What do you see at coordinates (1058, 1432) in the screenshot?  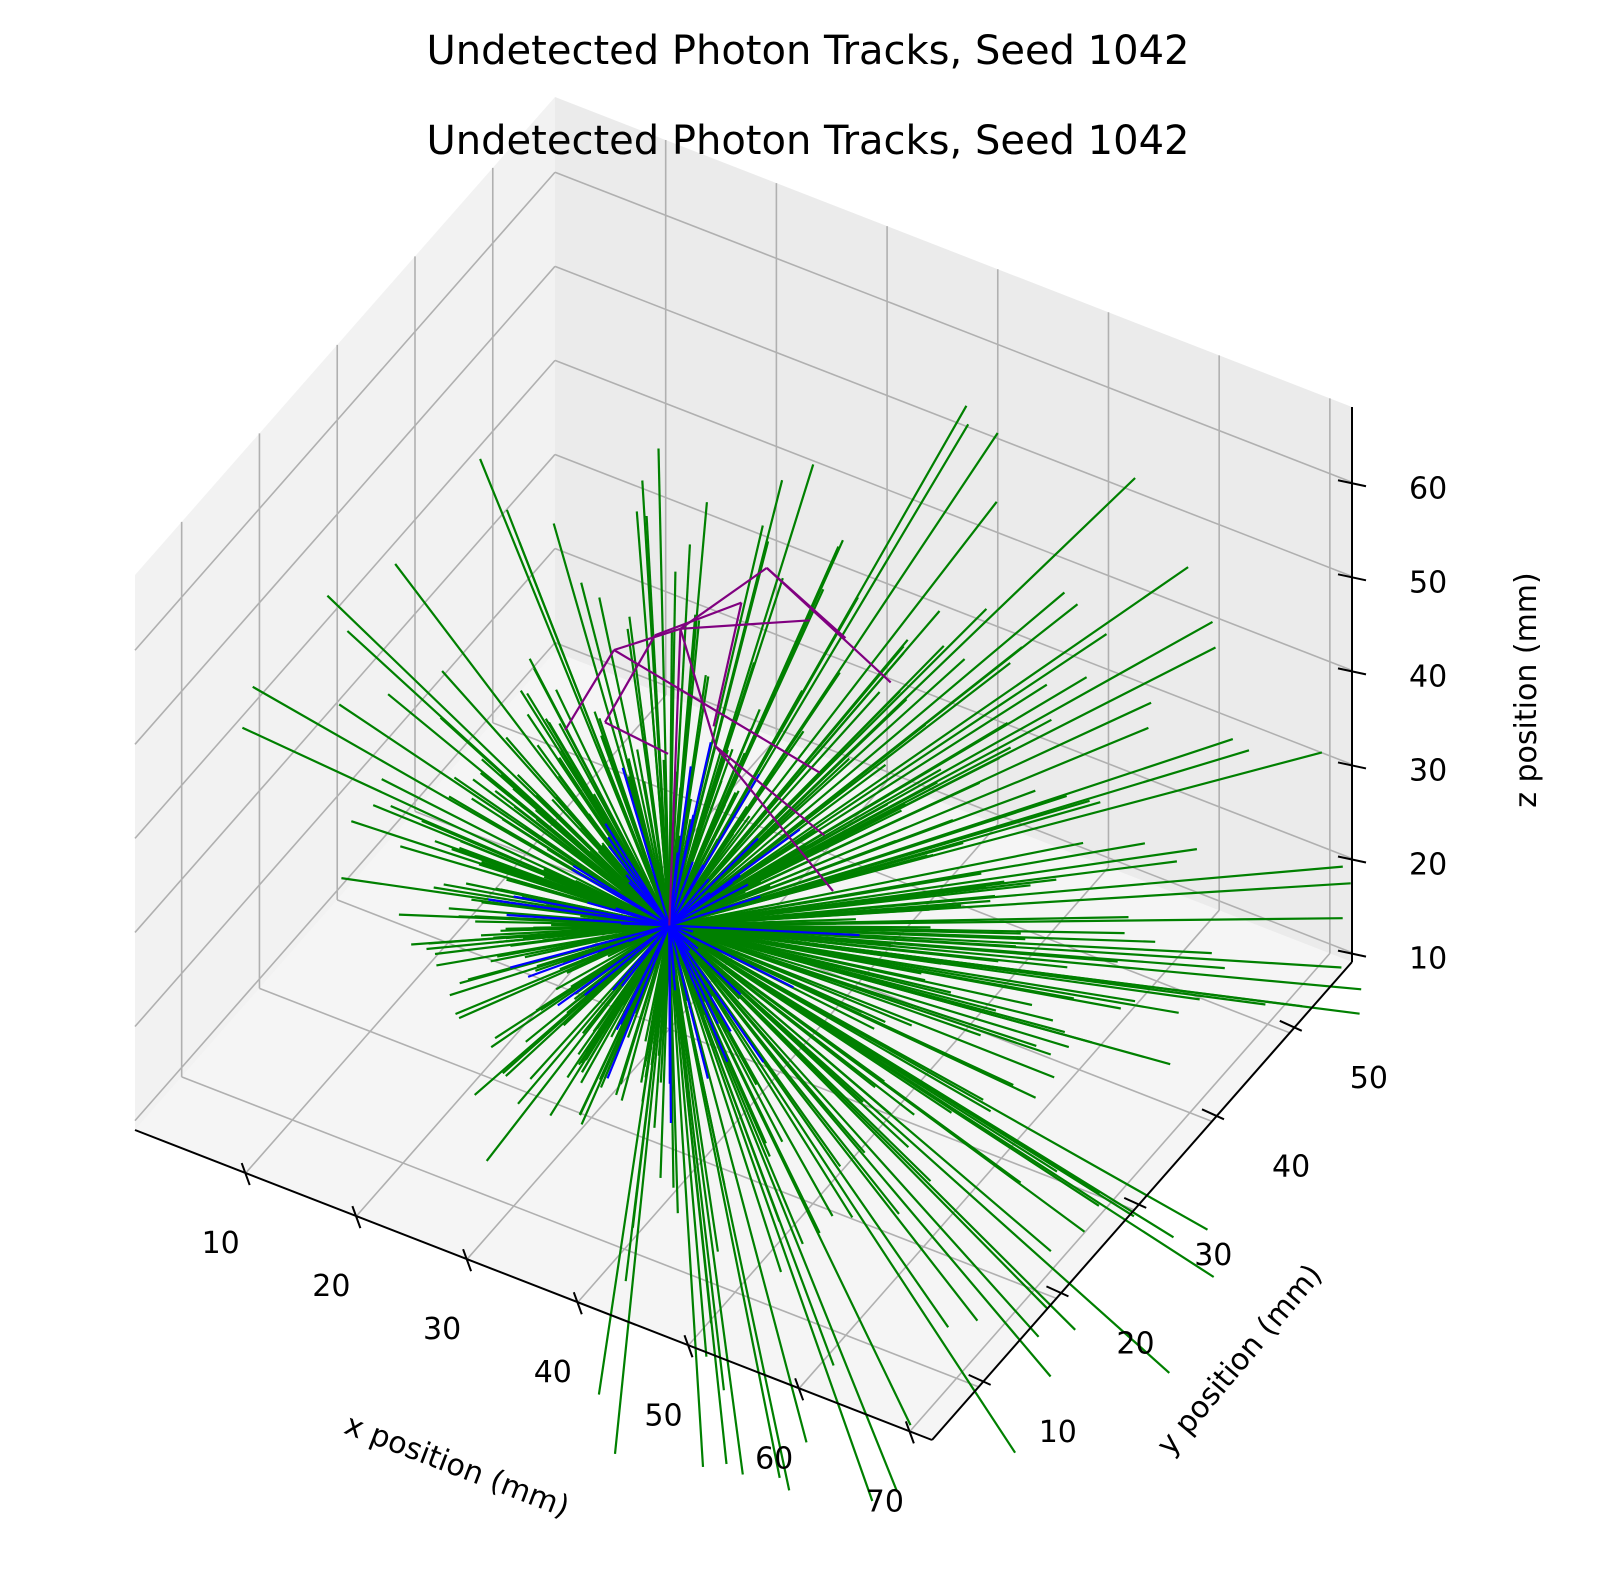 I see `y-tick-label: 10` at bounding box center [1058, 1432].